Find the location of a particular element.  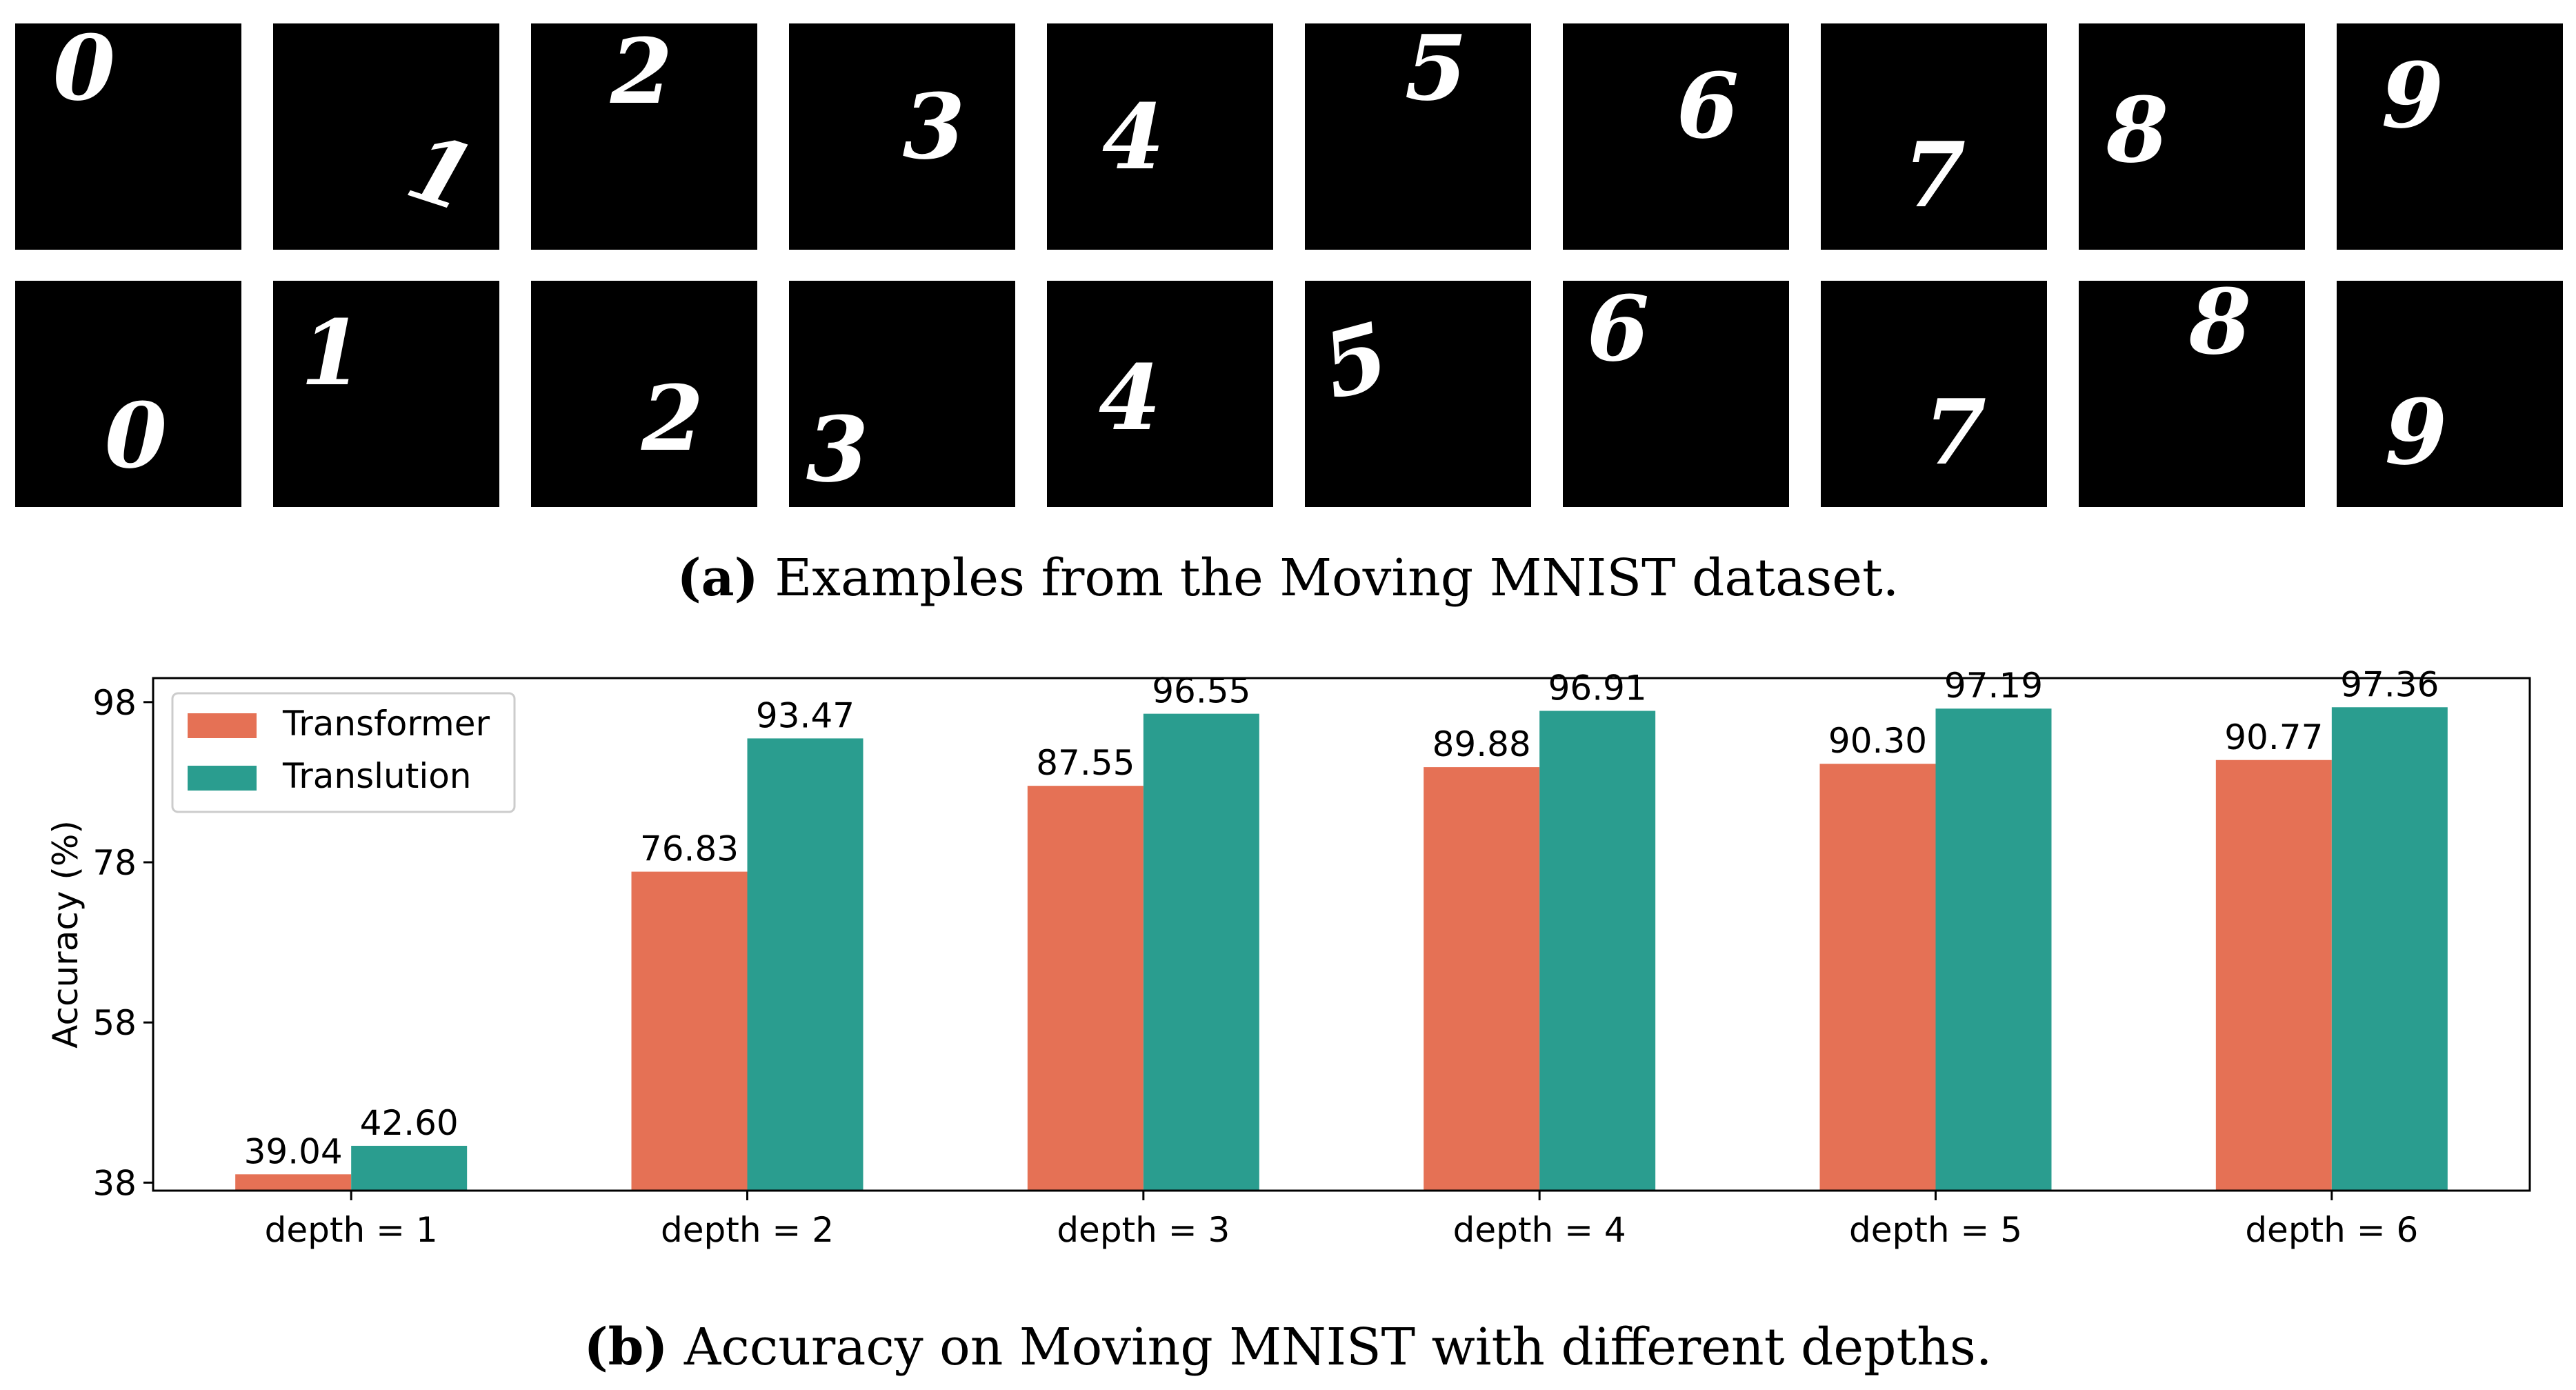

value-label: 90.30 is located at coordinates (1877, 741).